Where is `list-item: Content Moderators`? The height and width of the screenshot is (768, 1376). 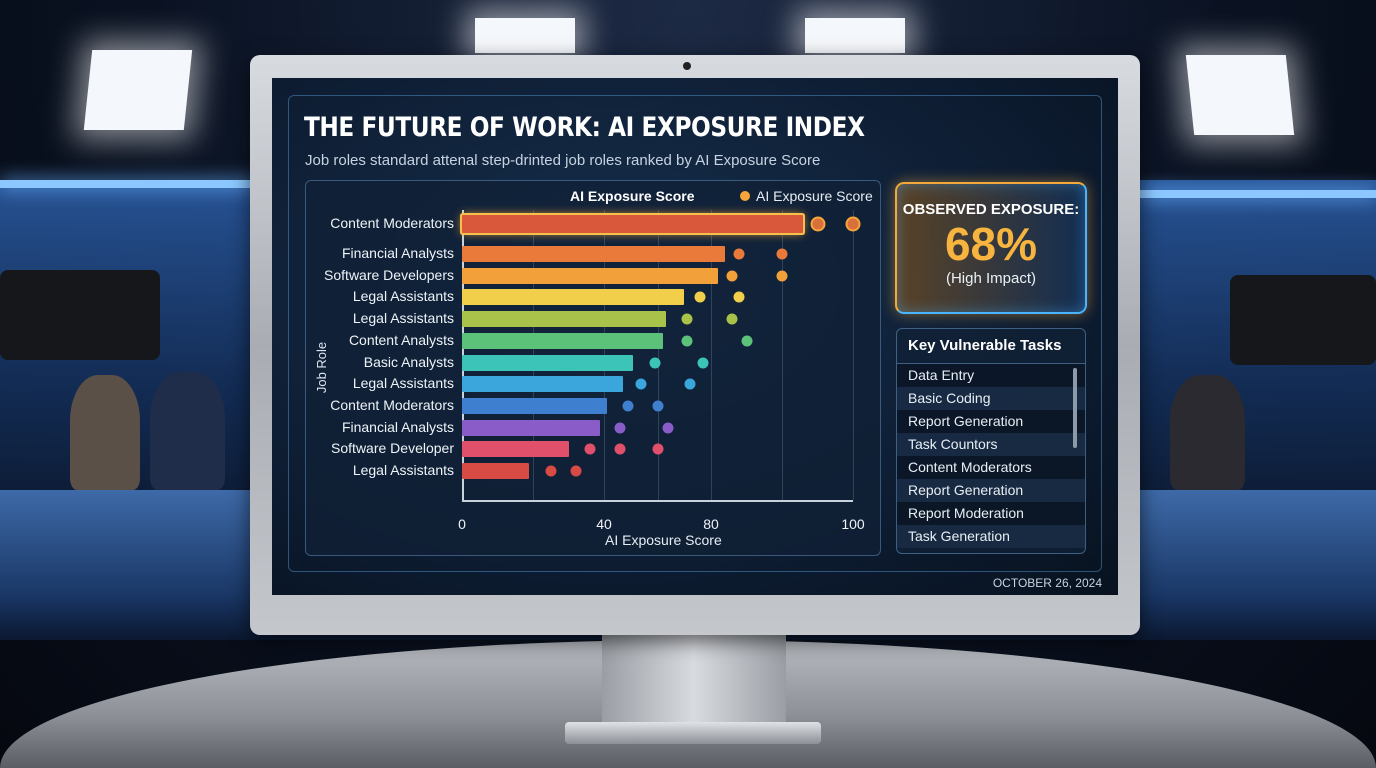 list-item: Content Moderators is located at coordinates (991, 467).